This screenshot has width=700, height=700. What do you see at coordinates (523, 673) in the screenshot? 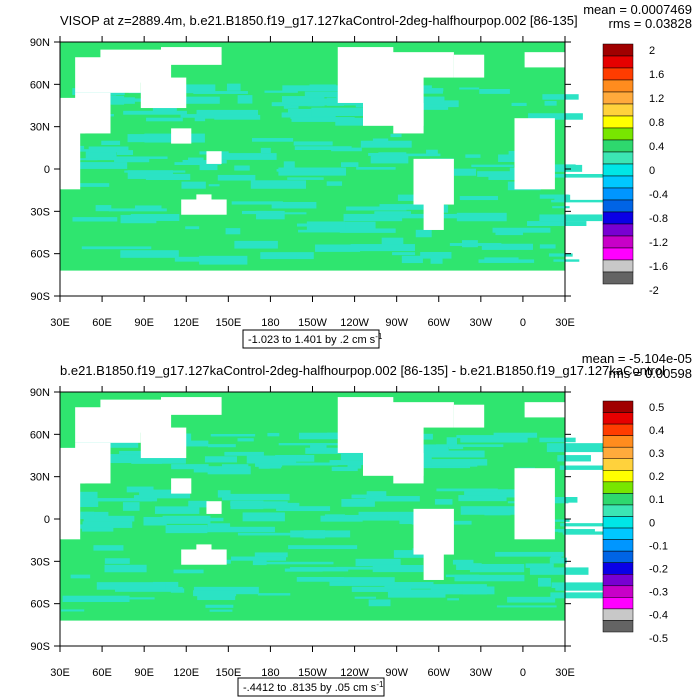
I see `lon-tick-label: 0` at bounding box center [523, 673].